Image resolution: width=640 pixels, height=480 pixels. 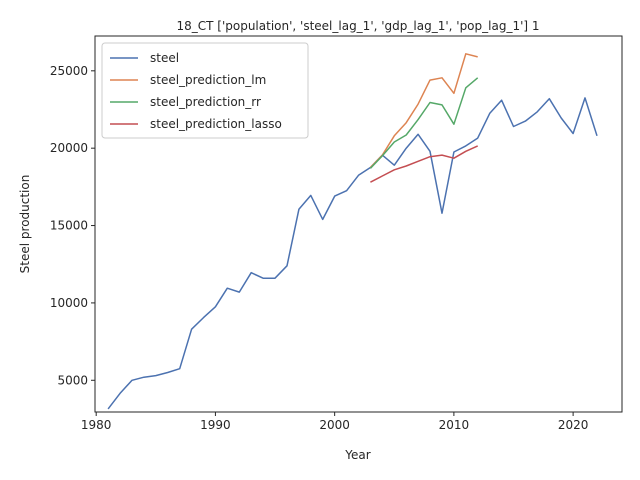 I want to click on x-axis-label: Year, so click(x=357, y=455).